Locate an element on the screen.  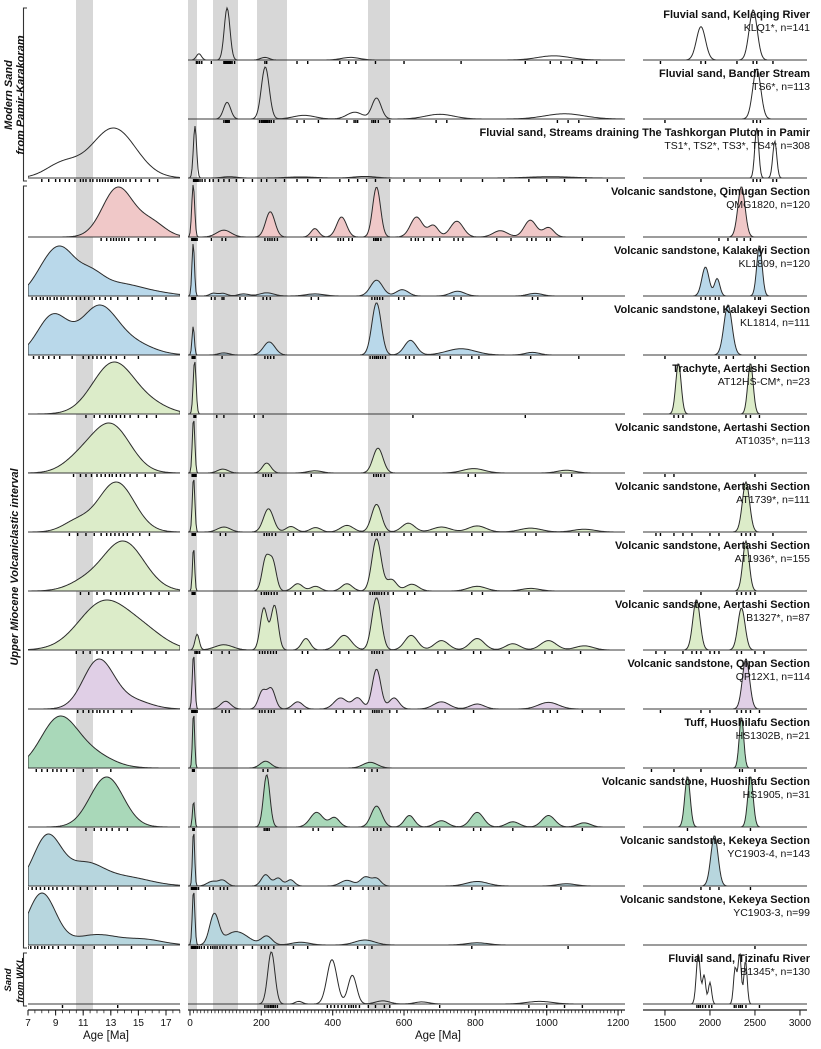
sample-title: Volcanic sandstone, Qipan Section is located at coordinates (718, 664).